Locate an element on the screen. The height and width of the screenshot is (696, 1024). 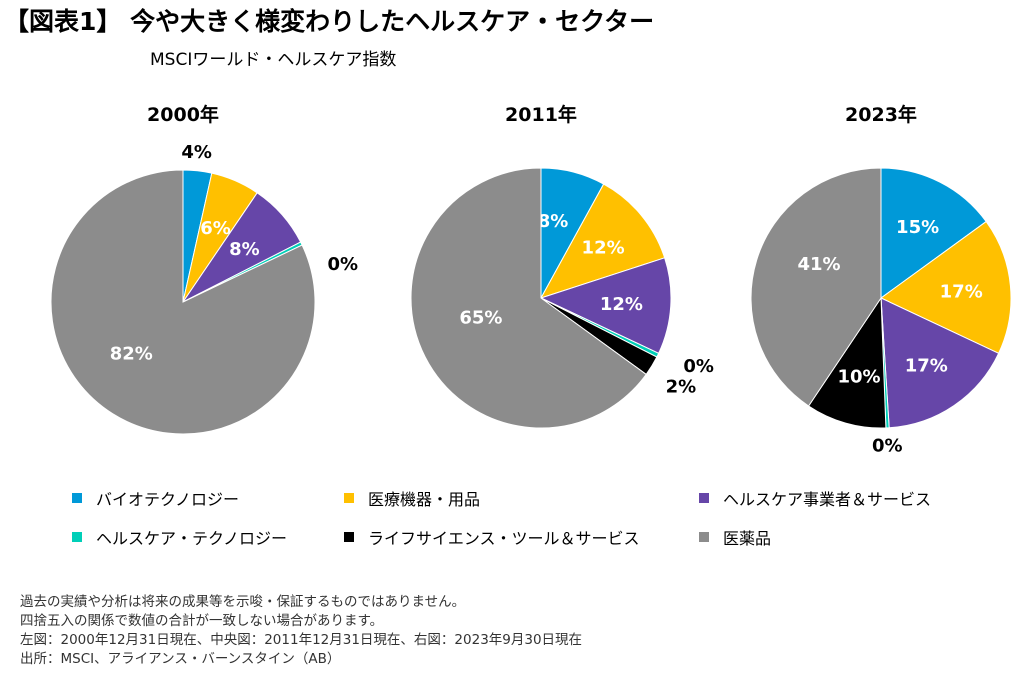
pie-label-2011-biotech: 8% is located at coordinates (553, 221).